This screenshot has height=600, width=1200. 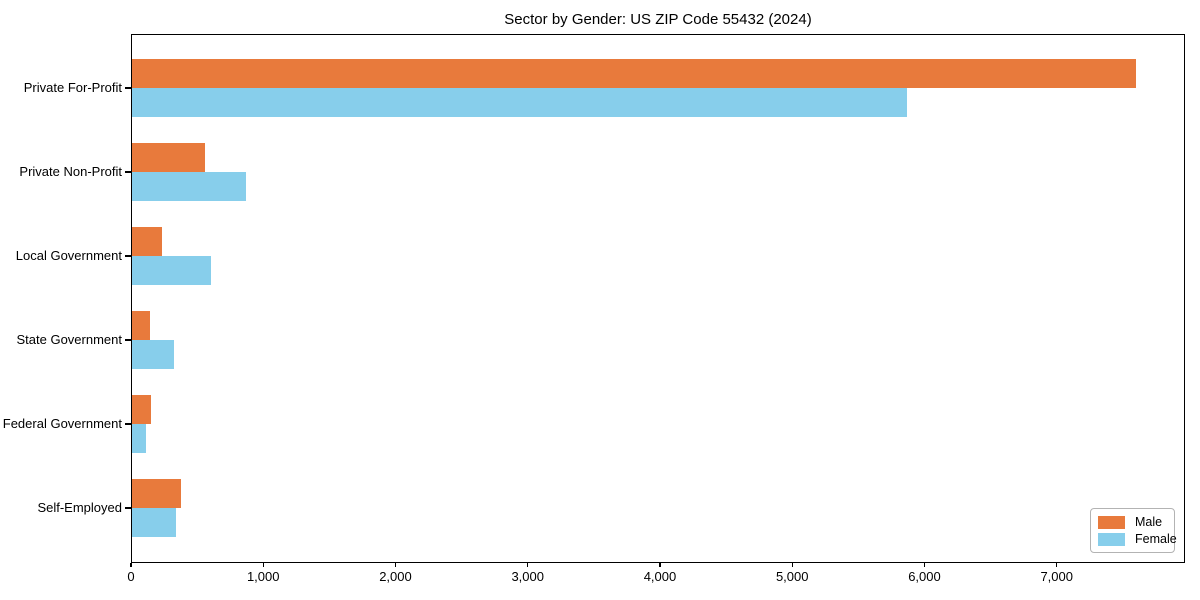 What do you see at coordinates (131, 576) in the screenshot?
I see `x-axis-tick-label: 0` at bounding box center [131, 576].